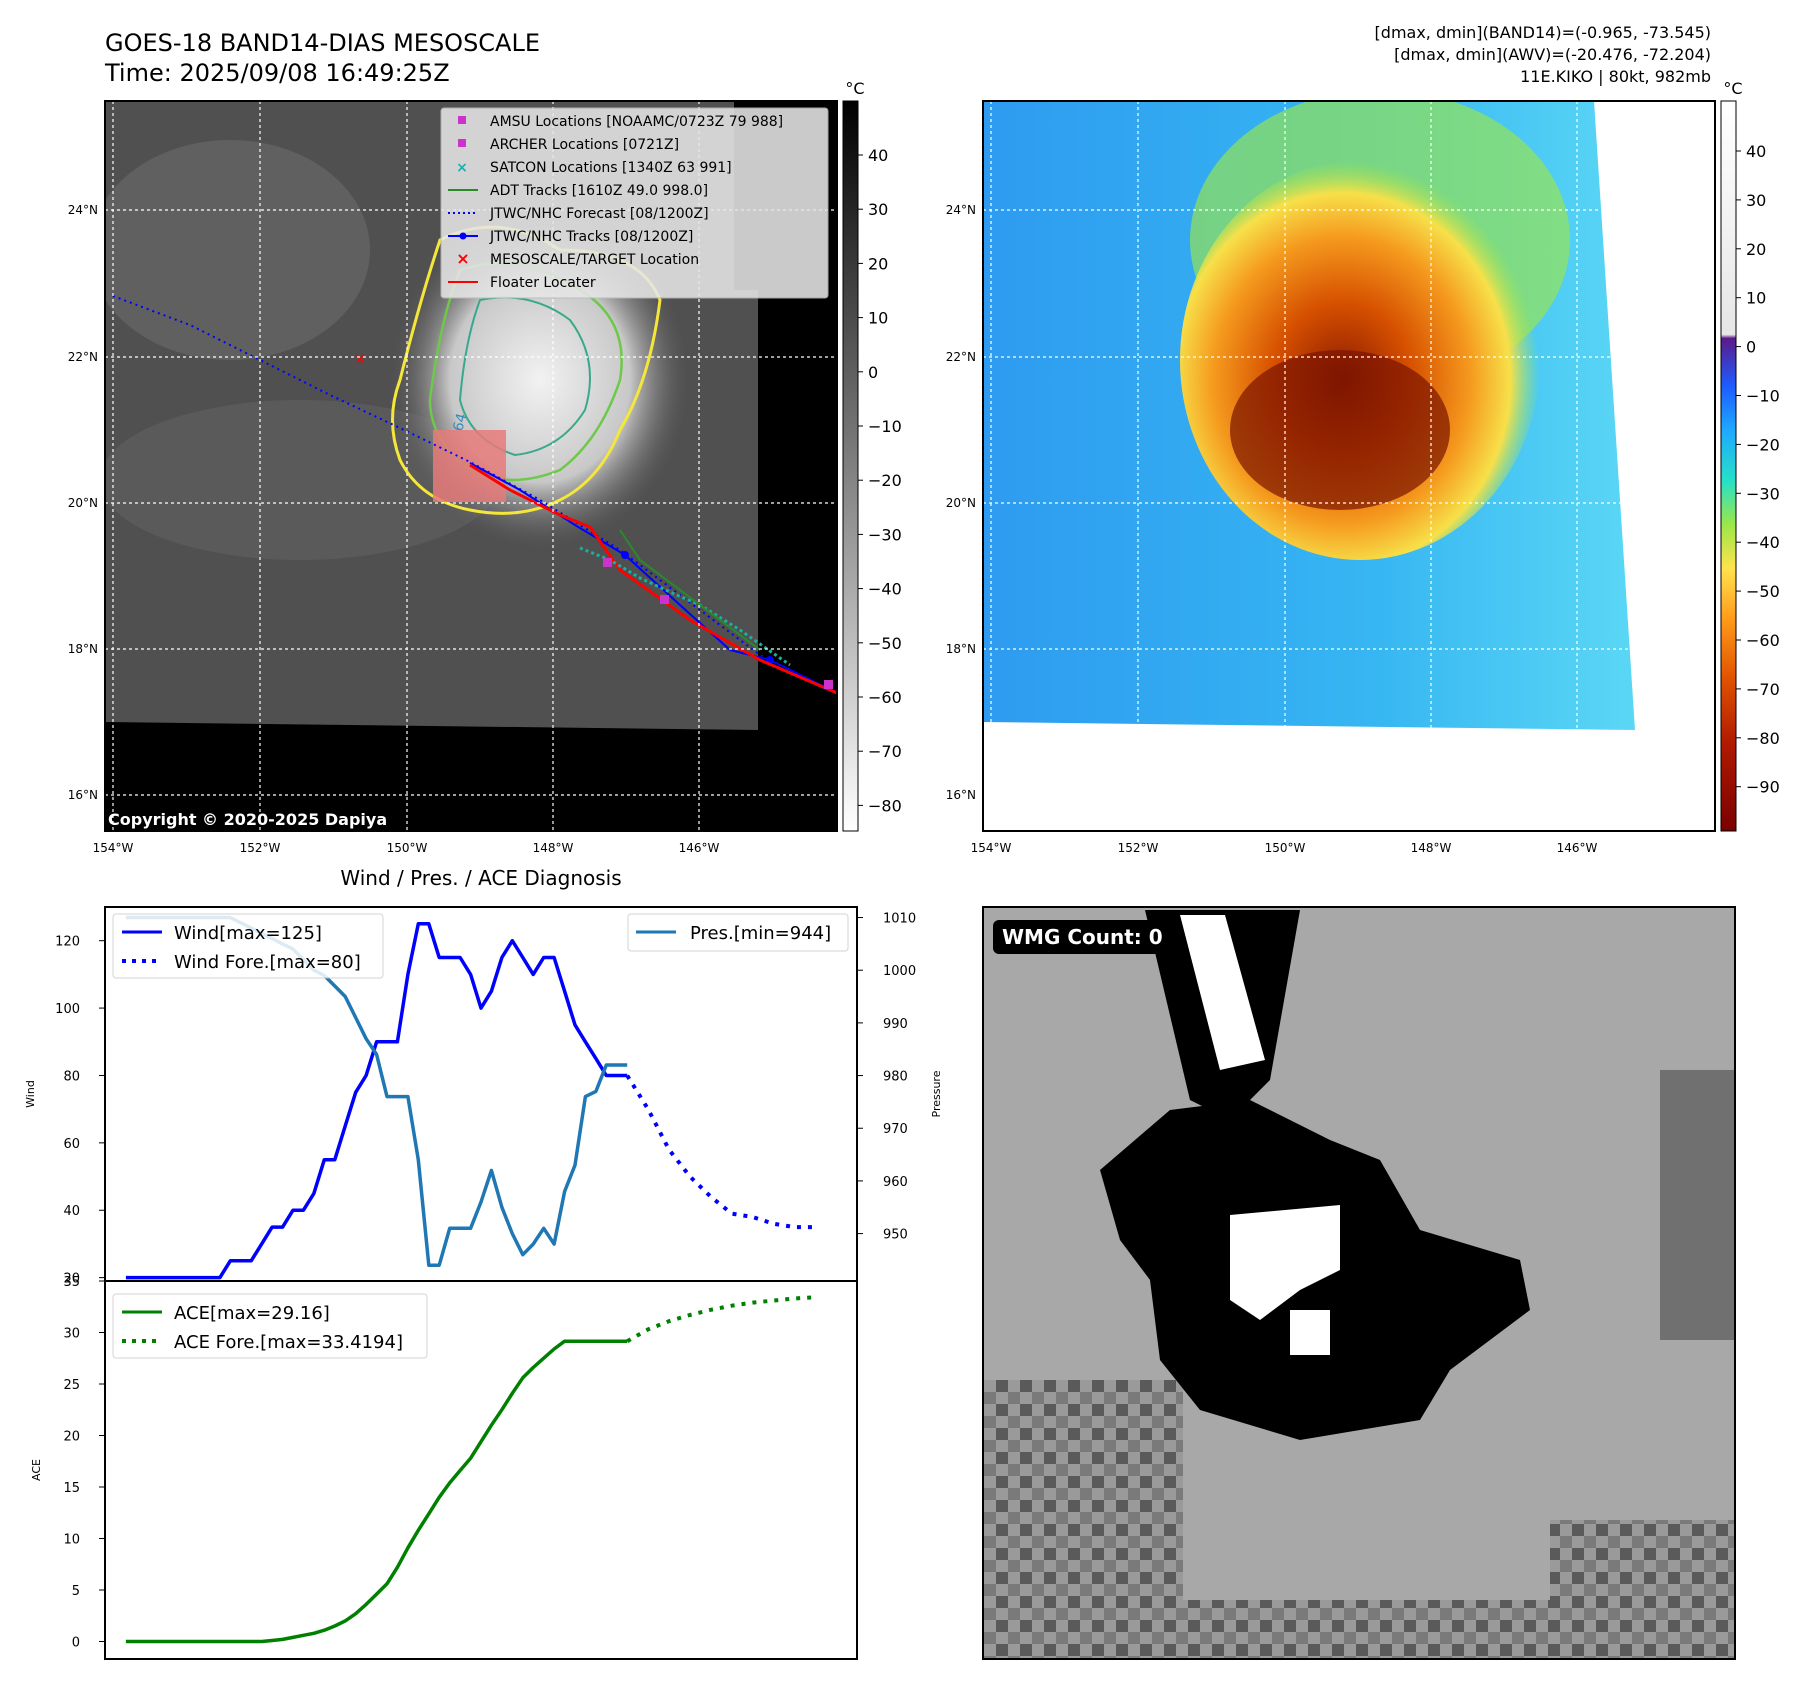  I want to click on legend-label-ace-forecast: ACE Fore.[max=33.4194], so click(288, 1342).